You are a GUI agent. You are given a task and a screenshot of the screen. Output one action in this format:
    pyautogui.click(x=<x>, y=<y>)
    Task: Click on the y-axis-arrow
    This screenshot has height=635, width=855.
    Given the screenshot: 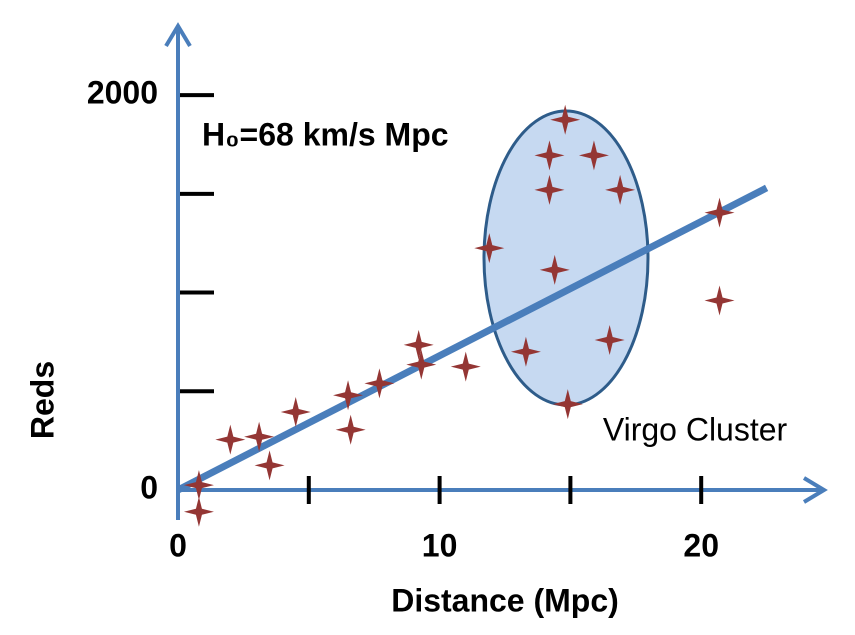 What is the action you would take?
    pyautogui.click(x=178, y=35)
    